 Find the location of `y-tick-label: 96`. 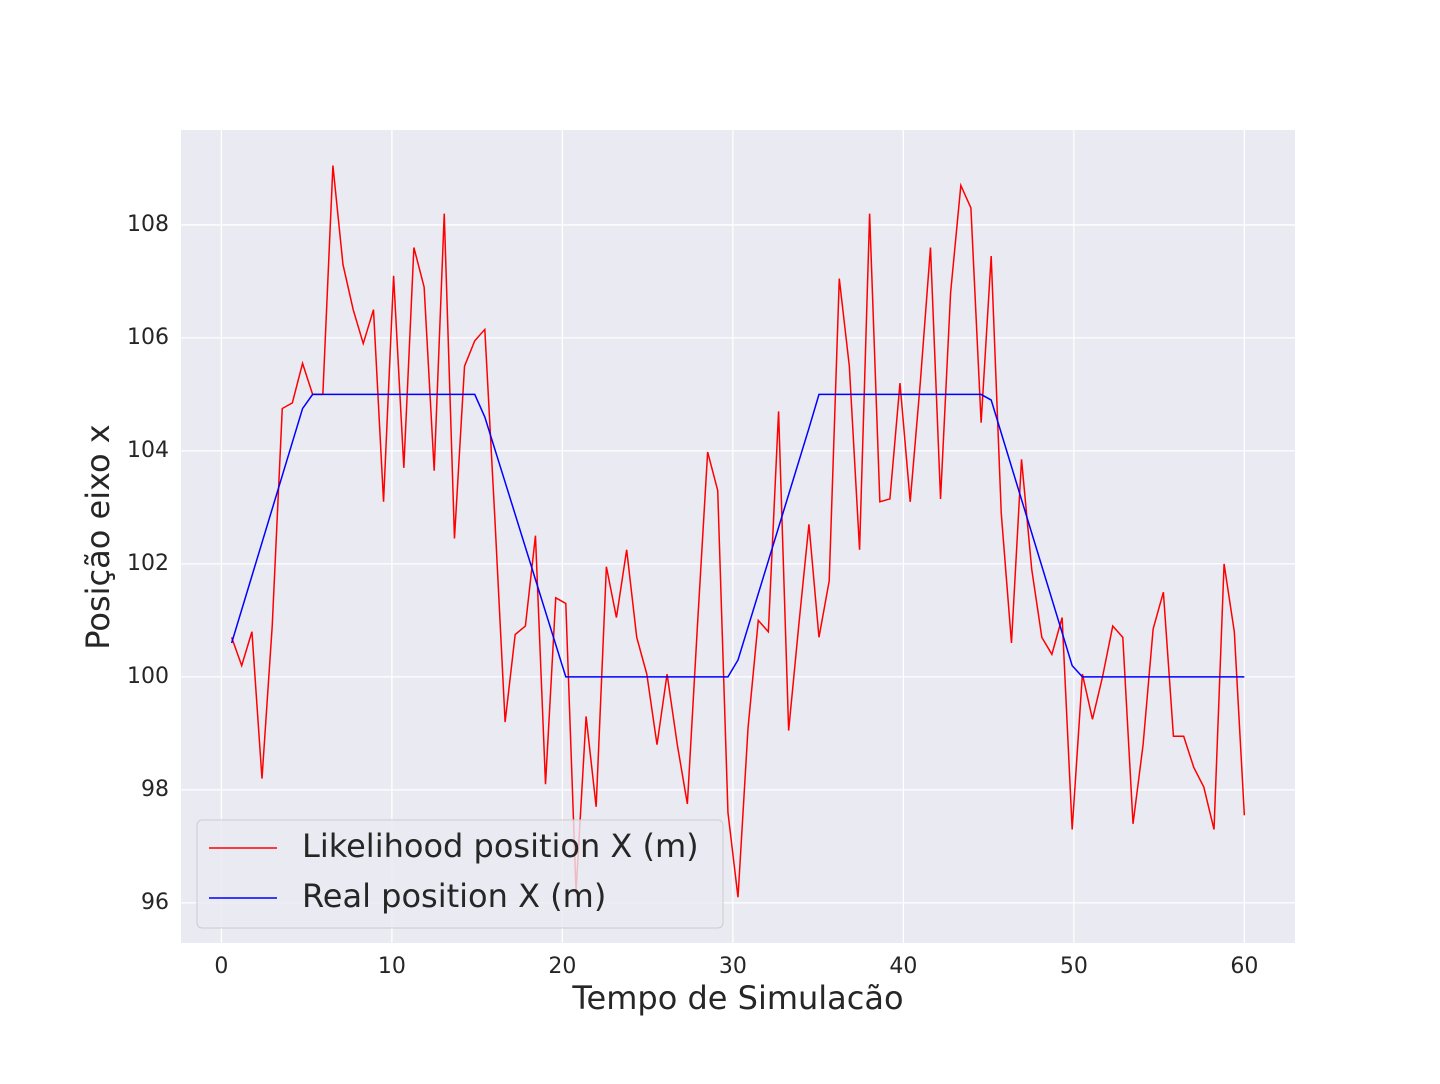

y-tick-label: 96 is located at coordinates (155, 902).